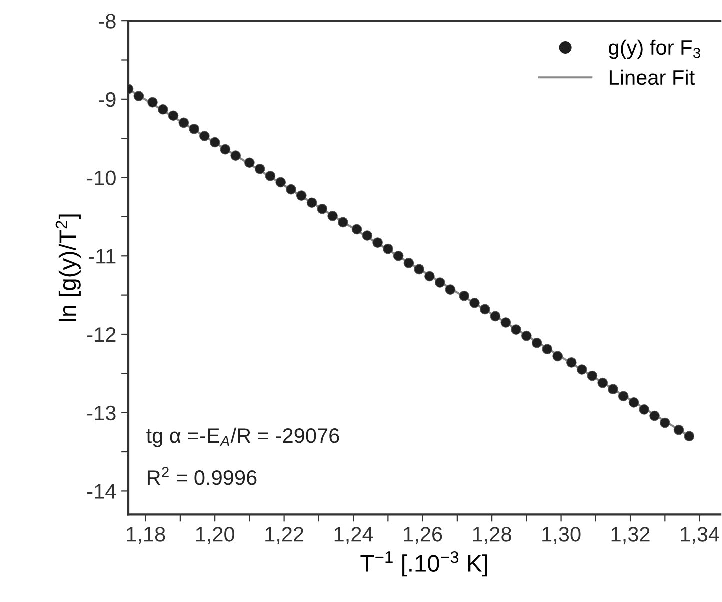 This screenshot has height=602, width=722. What do you see at coordinates (202, 476) in the screenshot?
I see `annotation: R$^{2}$ = 0.9996` at bounding box center [202, 476].